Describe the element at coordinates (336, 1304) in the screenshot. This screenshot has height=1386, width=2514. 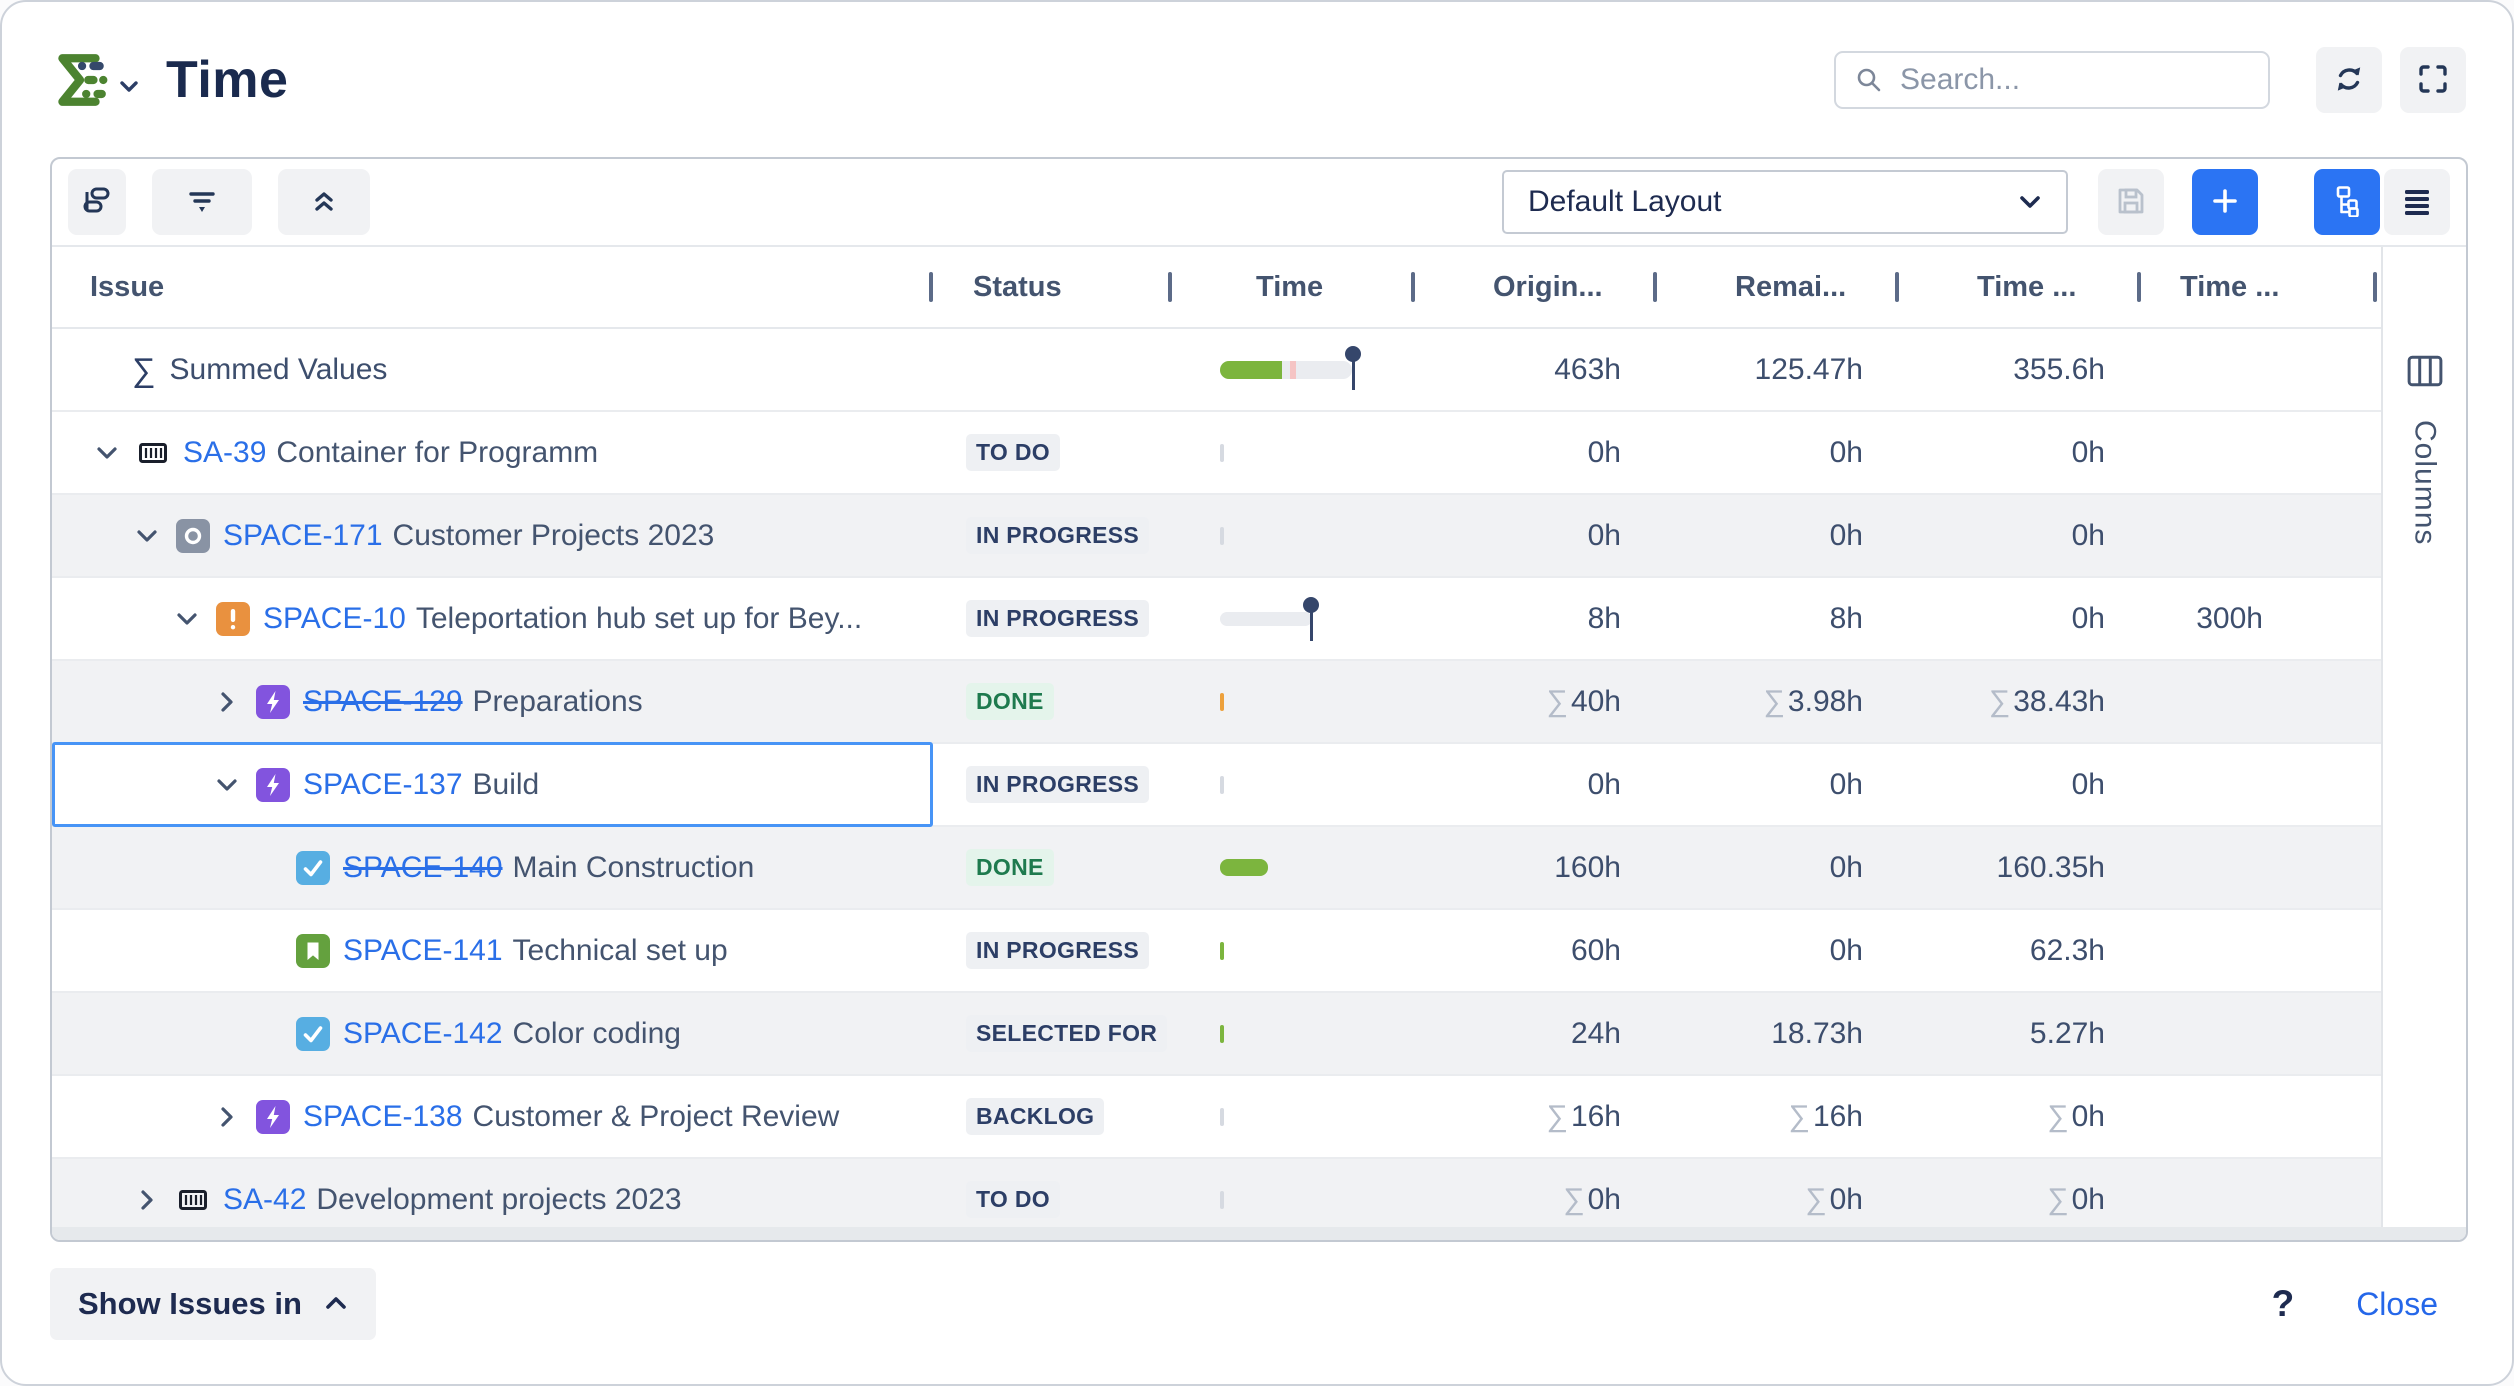
I see `chevron-up-icon` at that location.